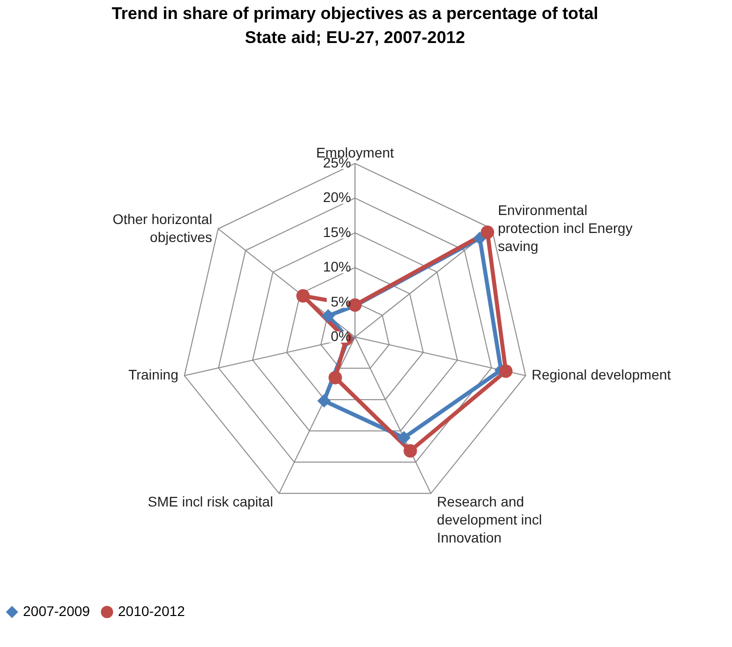 The width and height of the screenshot is (732, 647). What do you see at coordinates (489, 519) in the screenshot?
I see `spoke-label: Research and development incl Innovation` at bounding box center [489, 519].